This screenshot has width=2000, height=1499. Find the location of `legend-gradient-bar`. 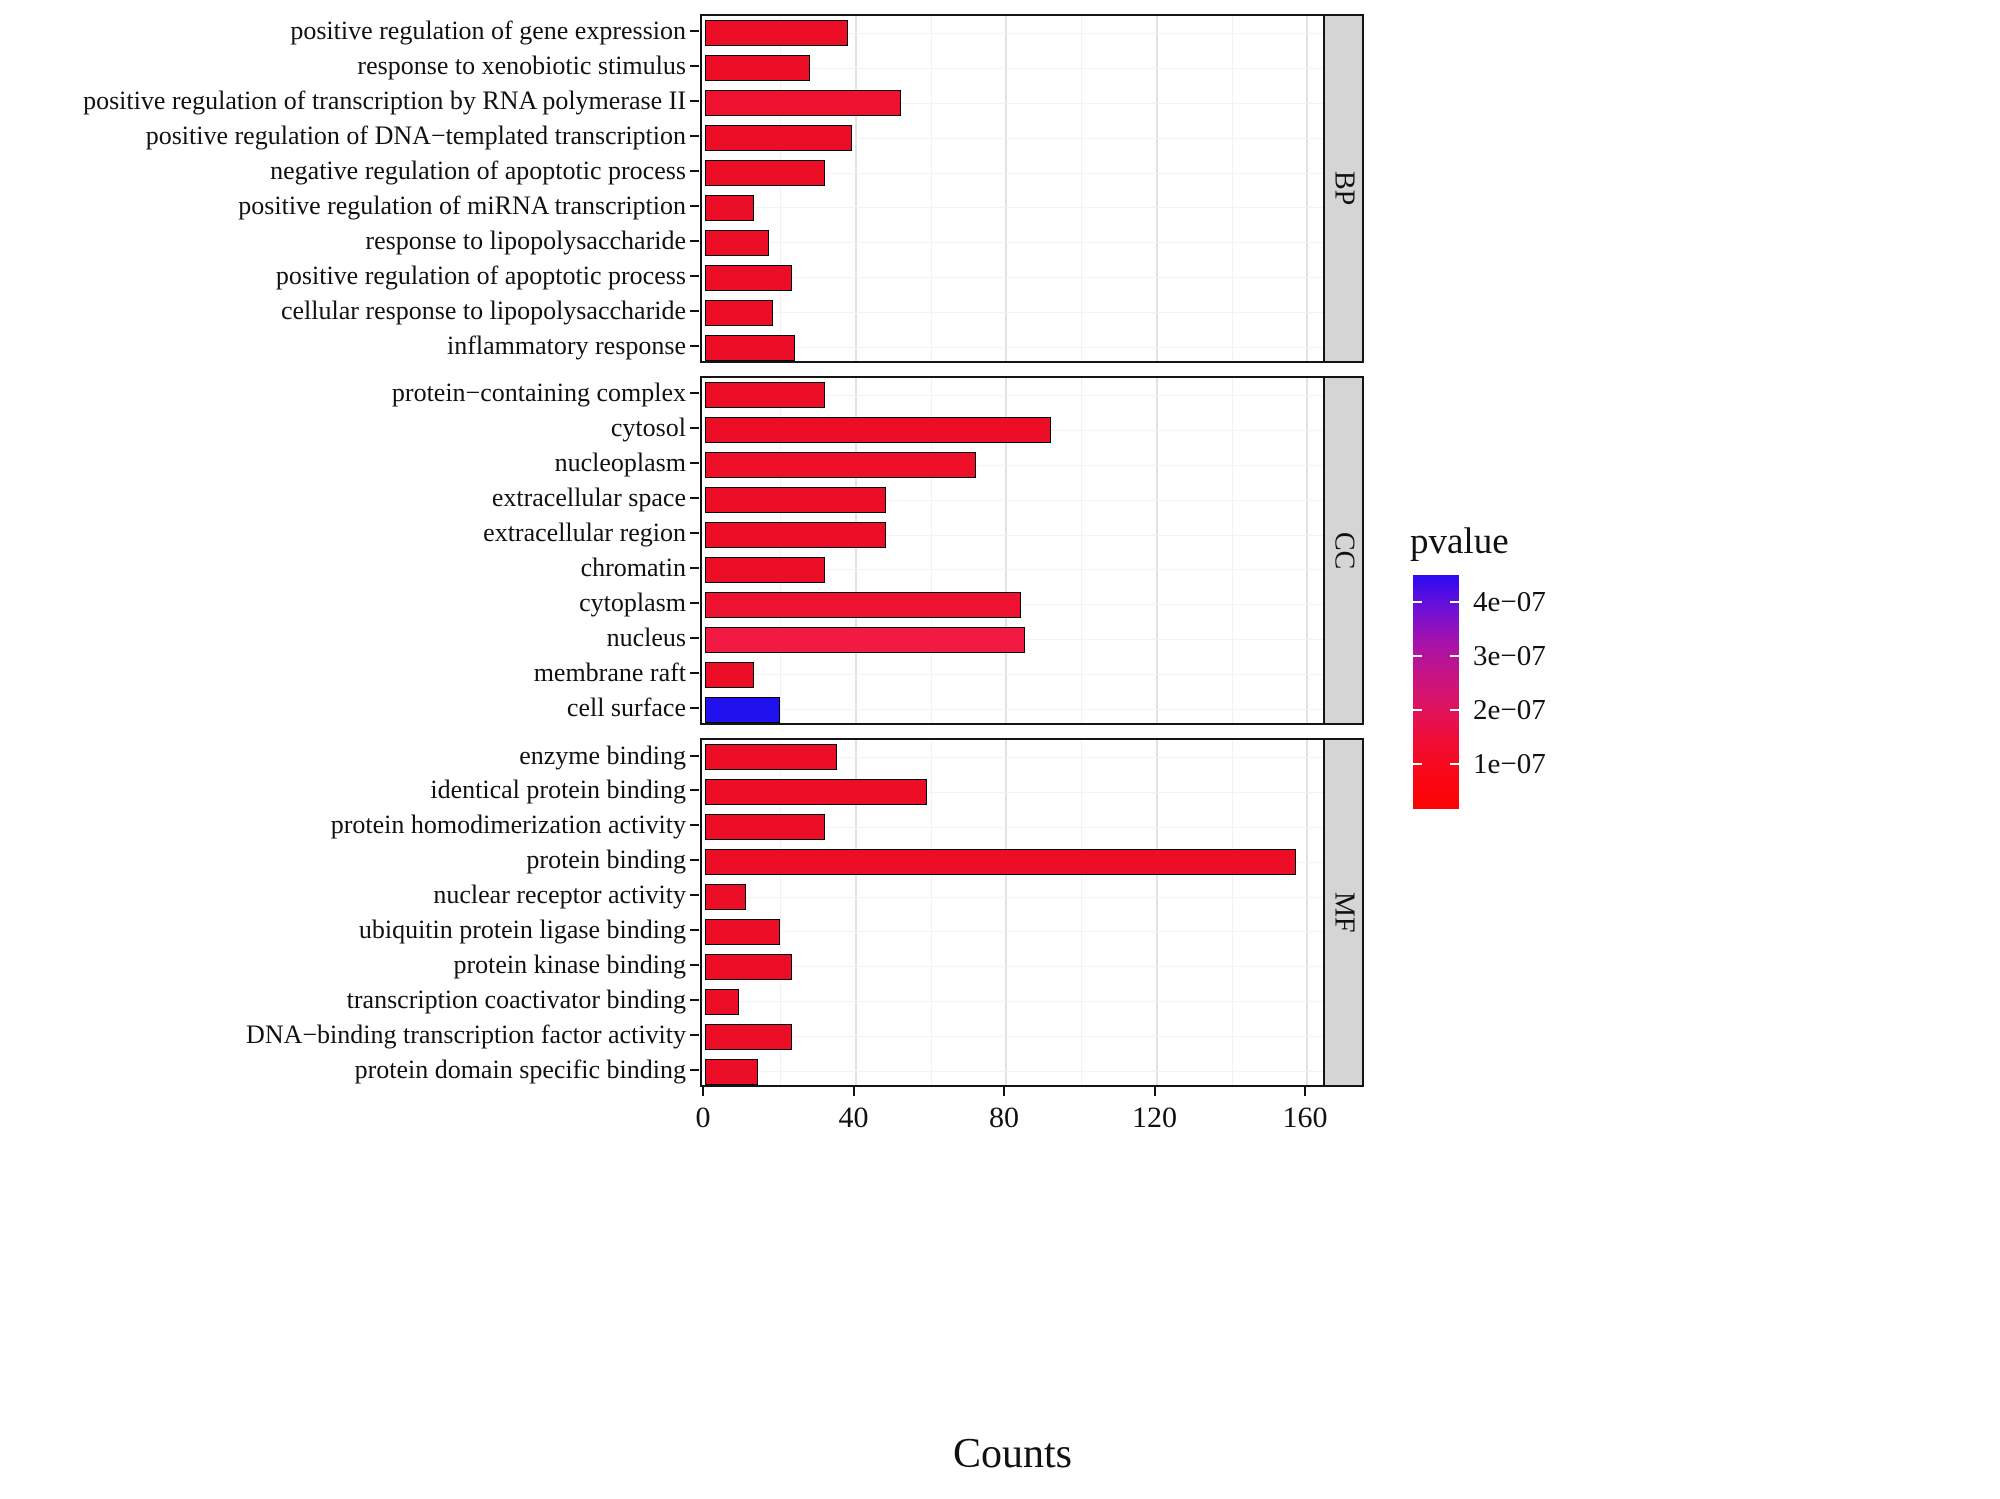

legend-gradient-bar is located at coordinates (1436, 692).